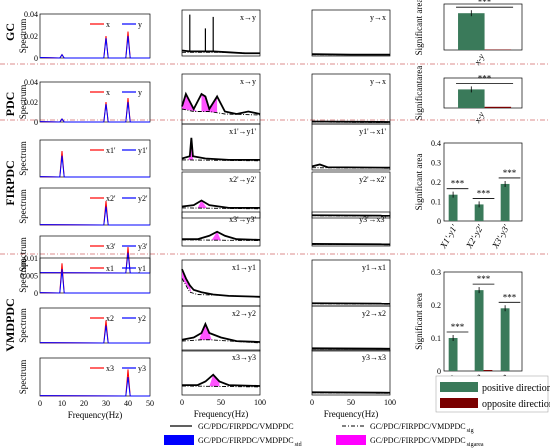  What do you see at coordinates (110, 318) in the screenshot?
I see `legend-label: x2` at bounding box center [110, 318].